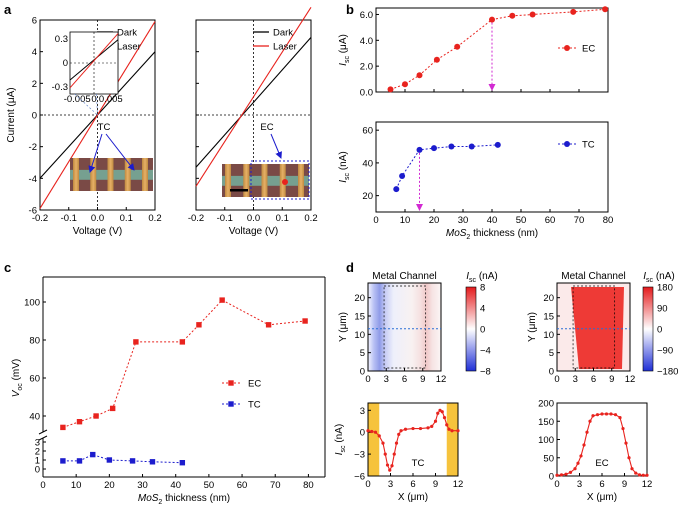 This screenshot has width=685, height=513. Describe the element at coordinates (142, 485) in the screenshot. I see `c-x-tick-label: 30` at that location.